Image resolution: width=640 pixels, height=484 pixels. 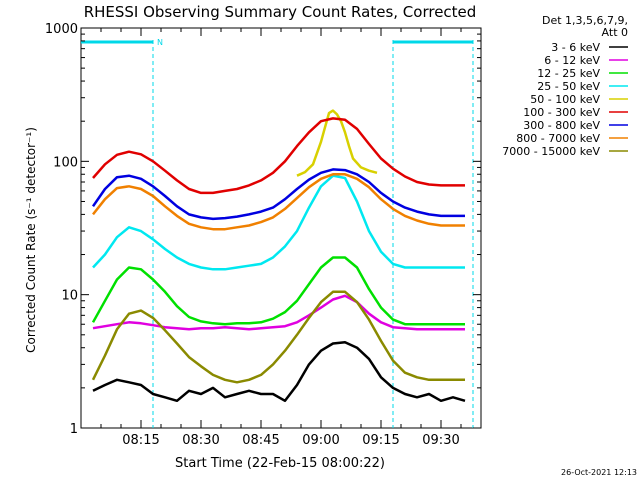 What do you see at coordinates (74, 429) in the screenshot?
I see `y-tick-label: 1` at bounding box center [74, 429].